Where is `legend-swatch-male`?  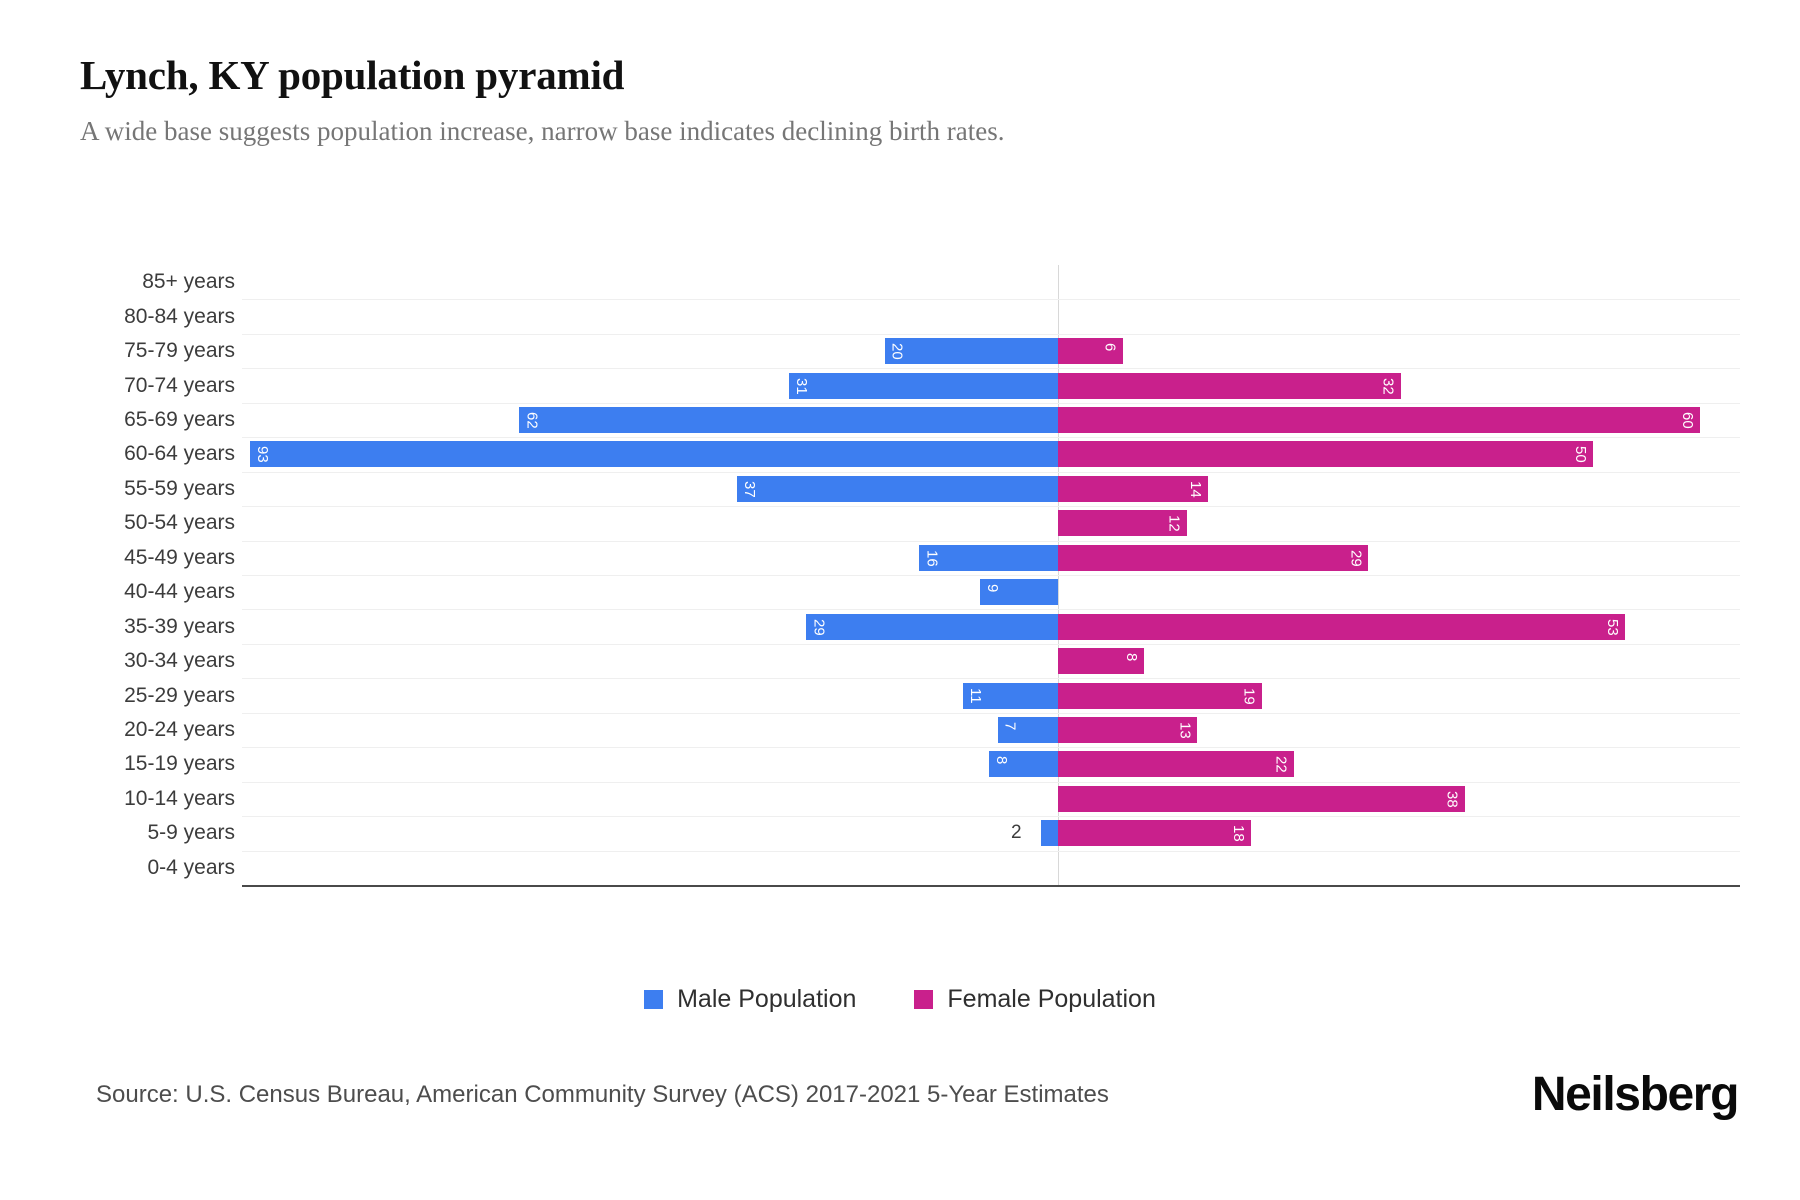 legend-swatch-male is located at coordinates (654, 999).